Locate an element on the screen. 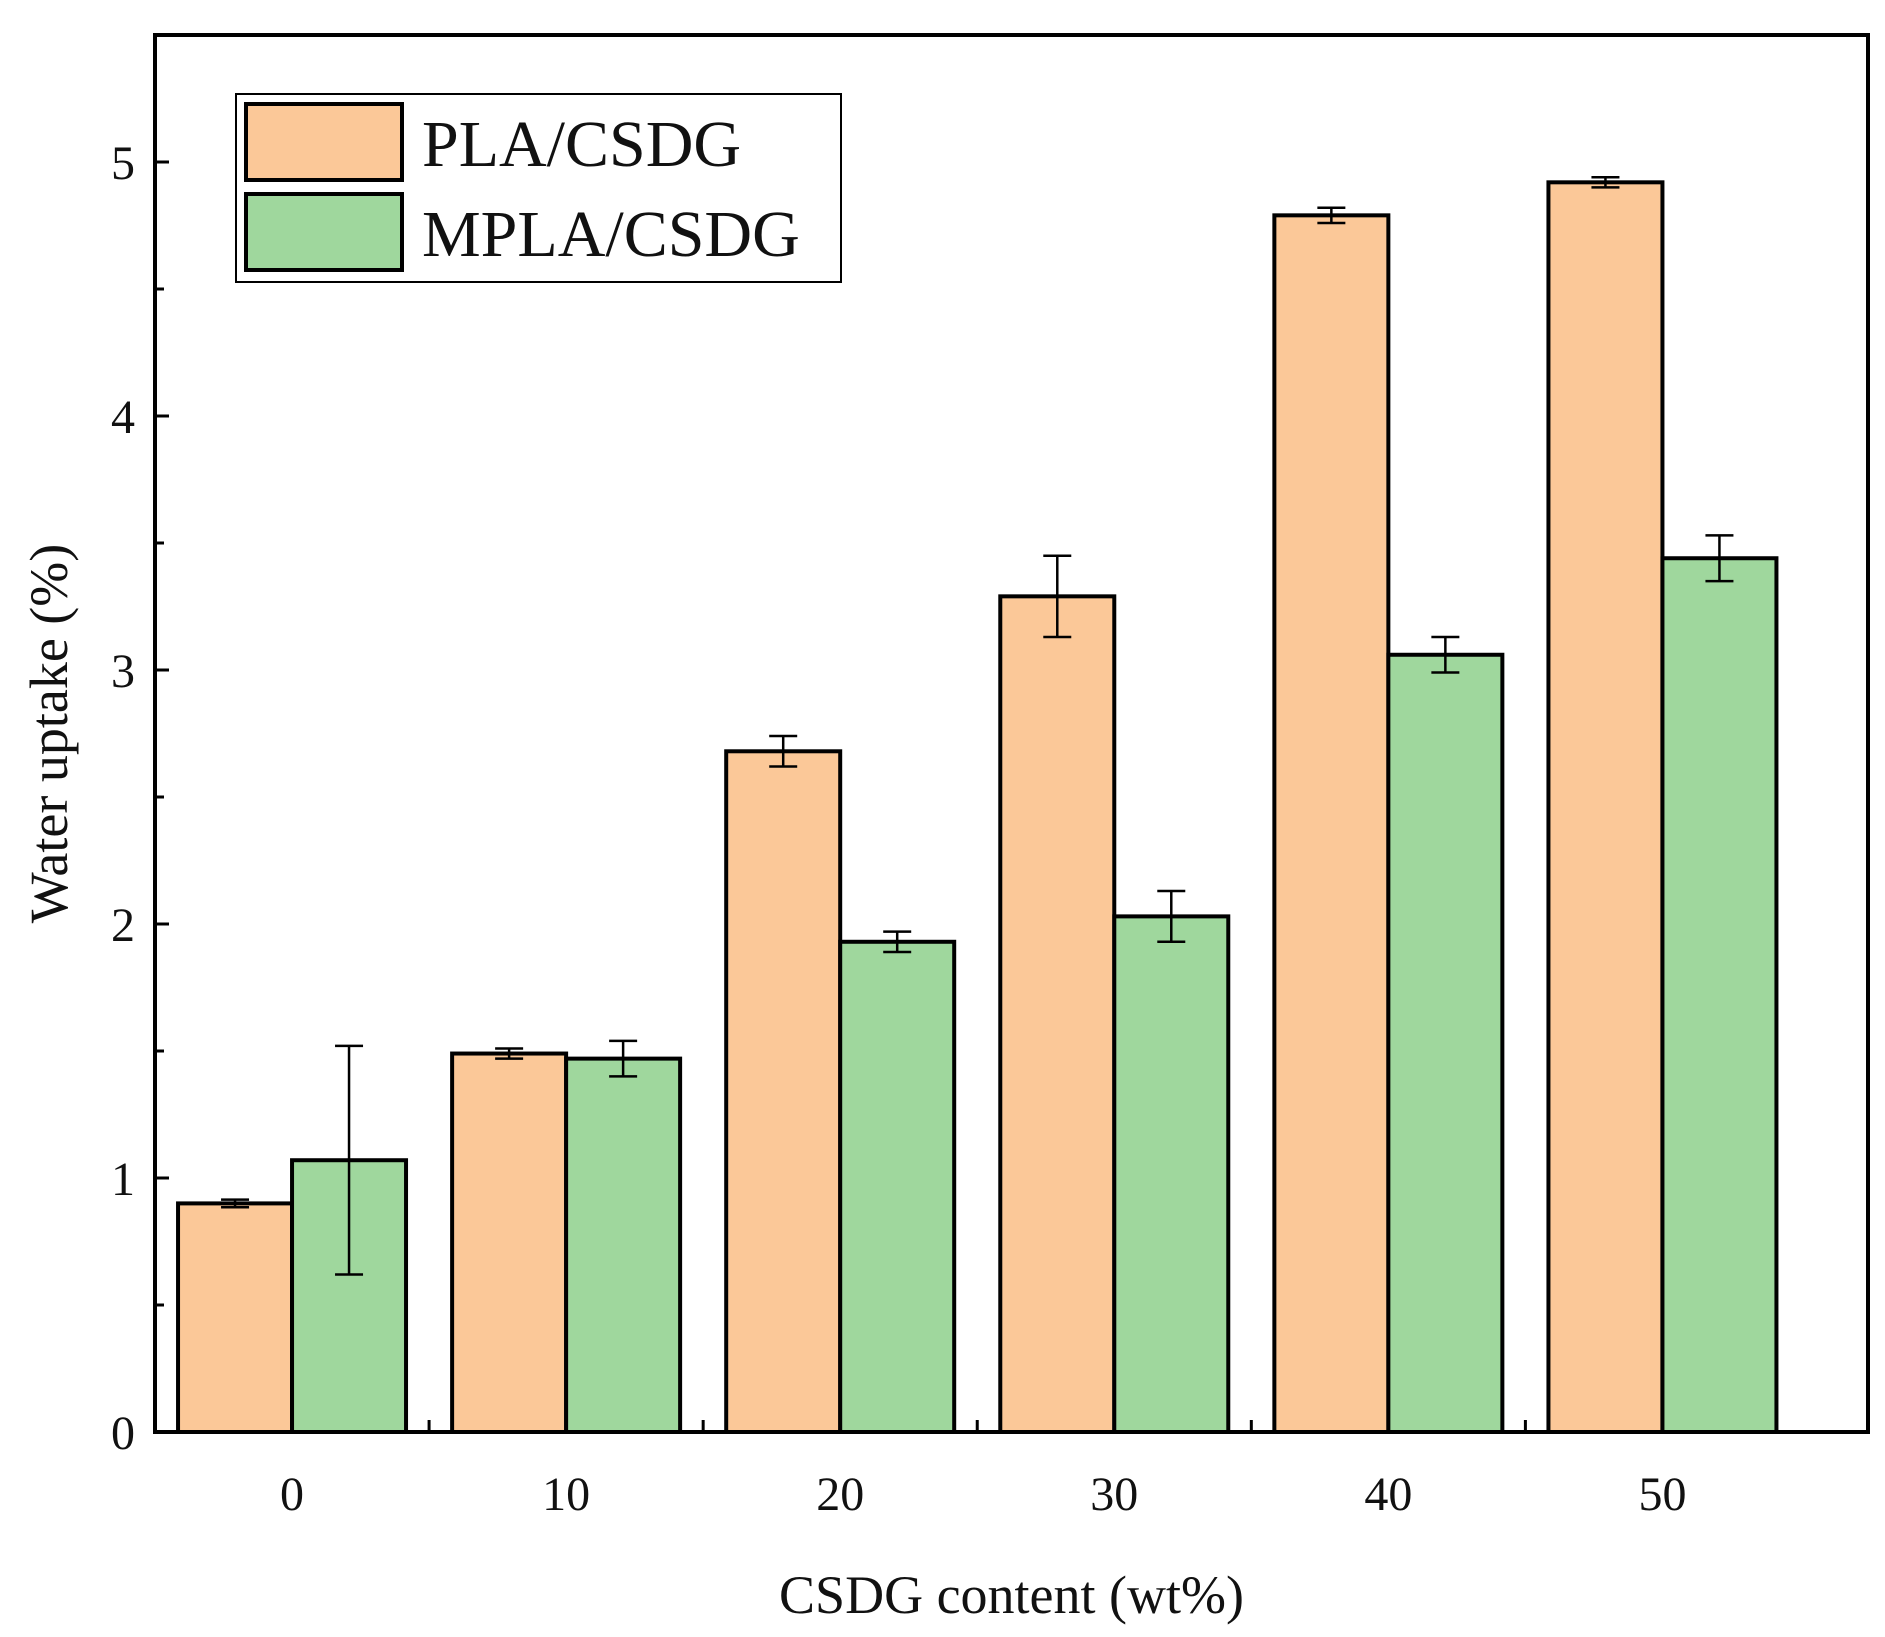 Image resolution: width=1885 pixels, height=1637 pixels. x-tick-label: 10 is located at coordinates (566, 1494).